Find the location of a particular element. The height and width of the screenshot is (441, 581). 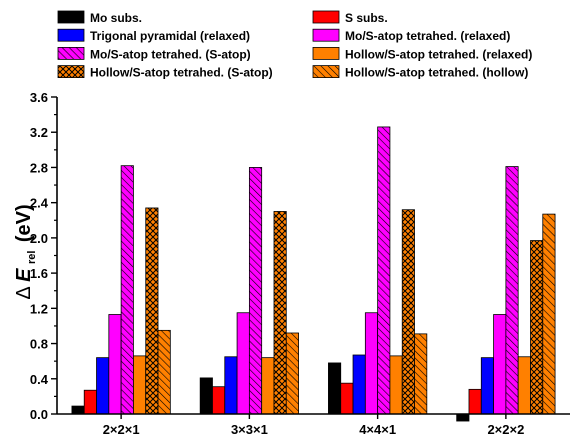

y-axis-label-subscript: rel is located at coordinates (32, 257).